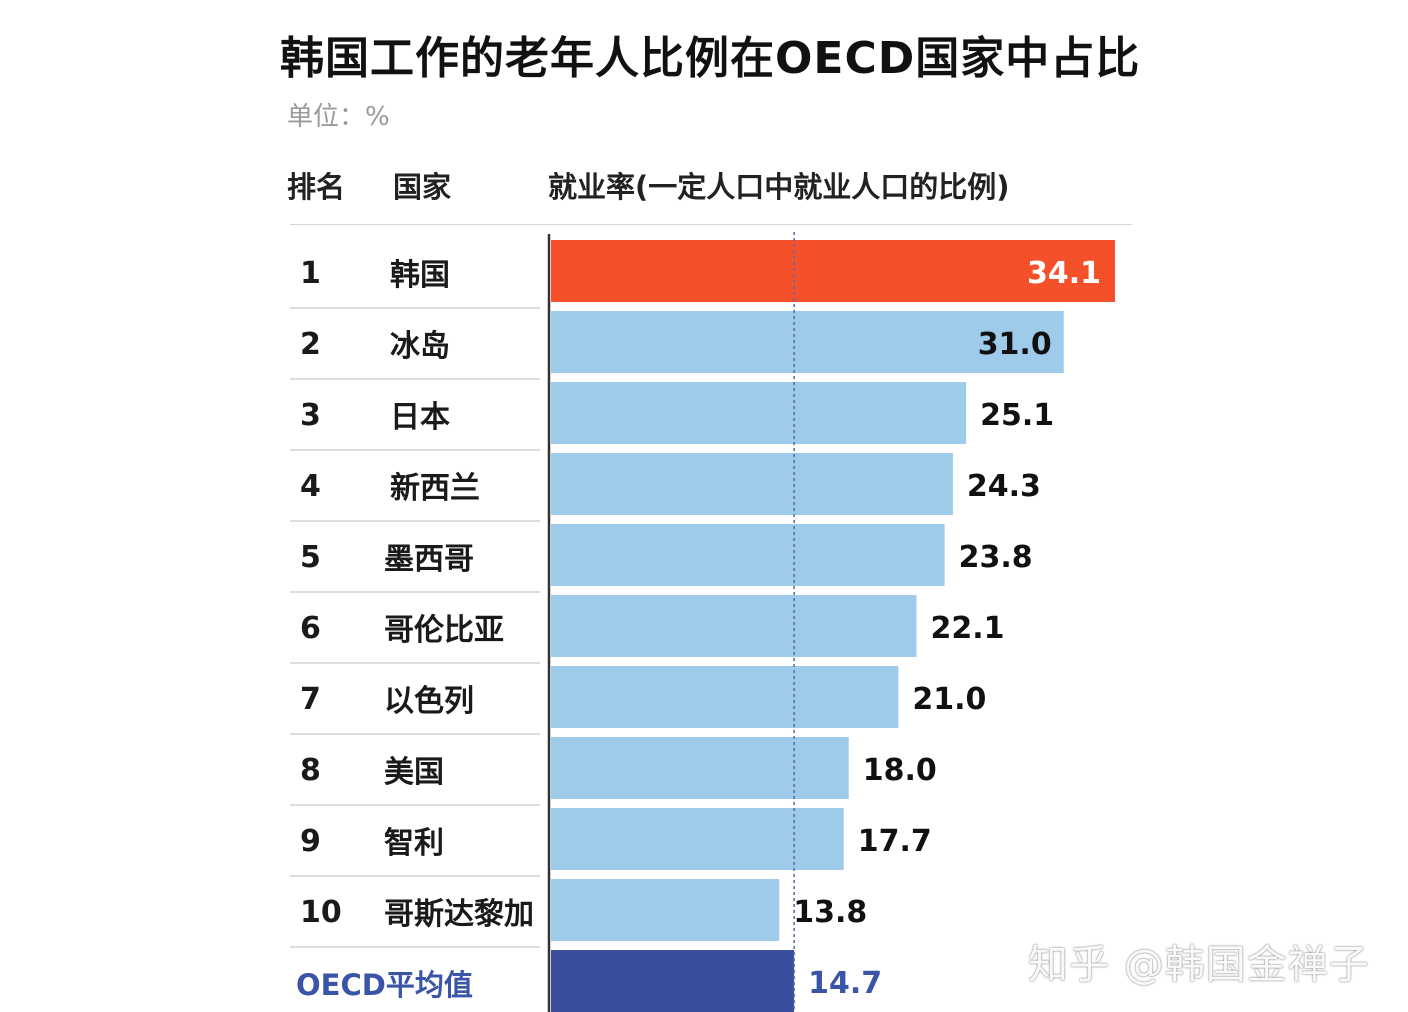  What do you see at coordinates (384, 985) in the screenshot?
I see `country-label: OECD平均值` at bounding box center [384, 985].